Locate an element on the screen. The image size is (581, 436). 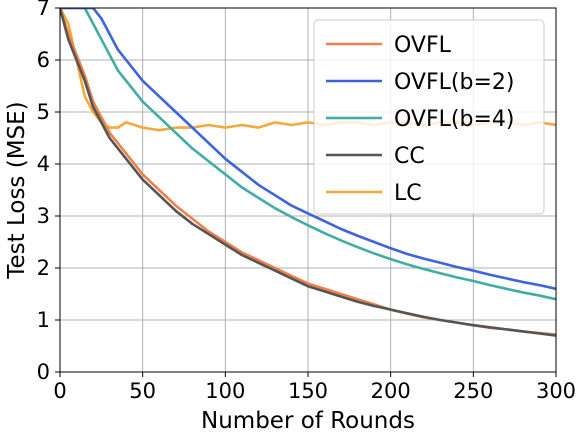
legend-label: OVFL is located at coordinates (423, 45).